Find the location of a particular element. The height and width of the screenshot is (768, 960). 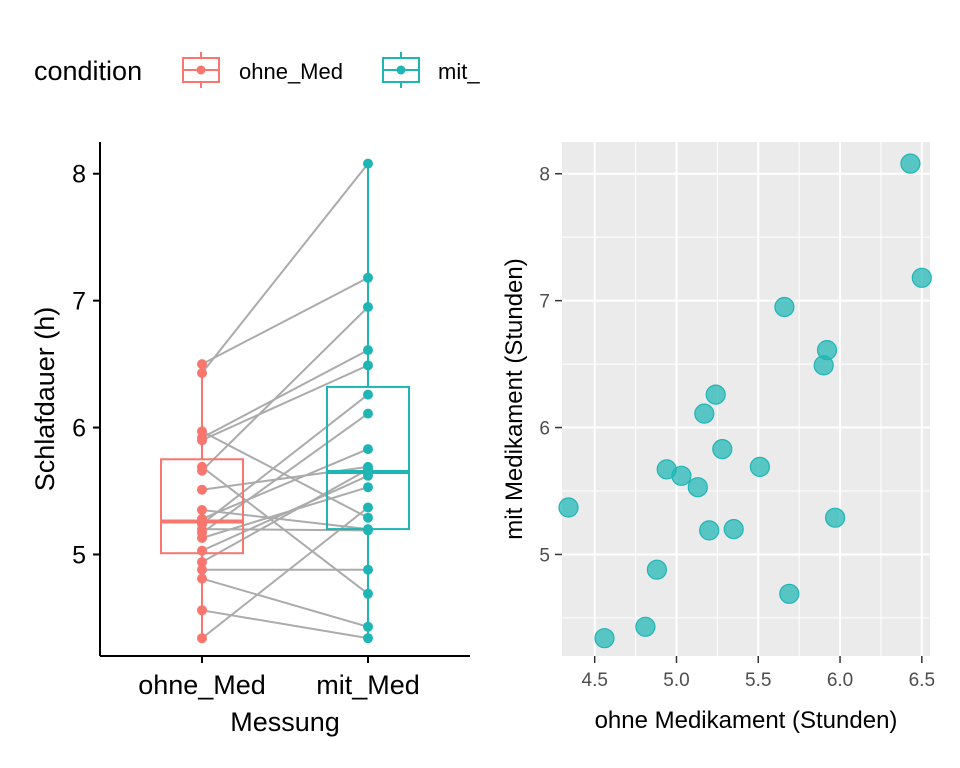

x-tick-label: 4.5 is located at coordinates (595, 680).